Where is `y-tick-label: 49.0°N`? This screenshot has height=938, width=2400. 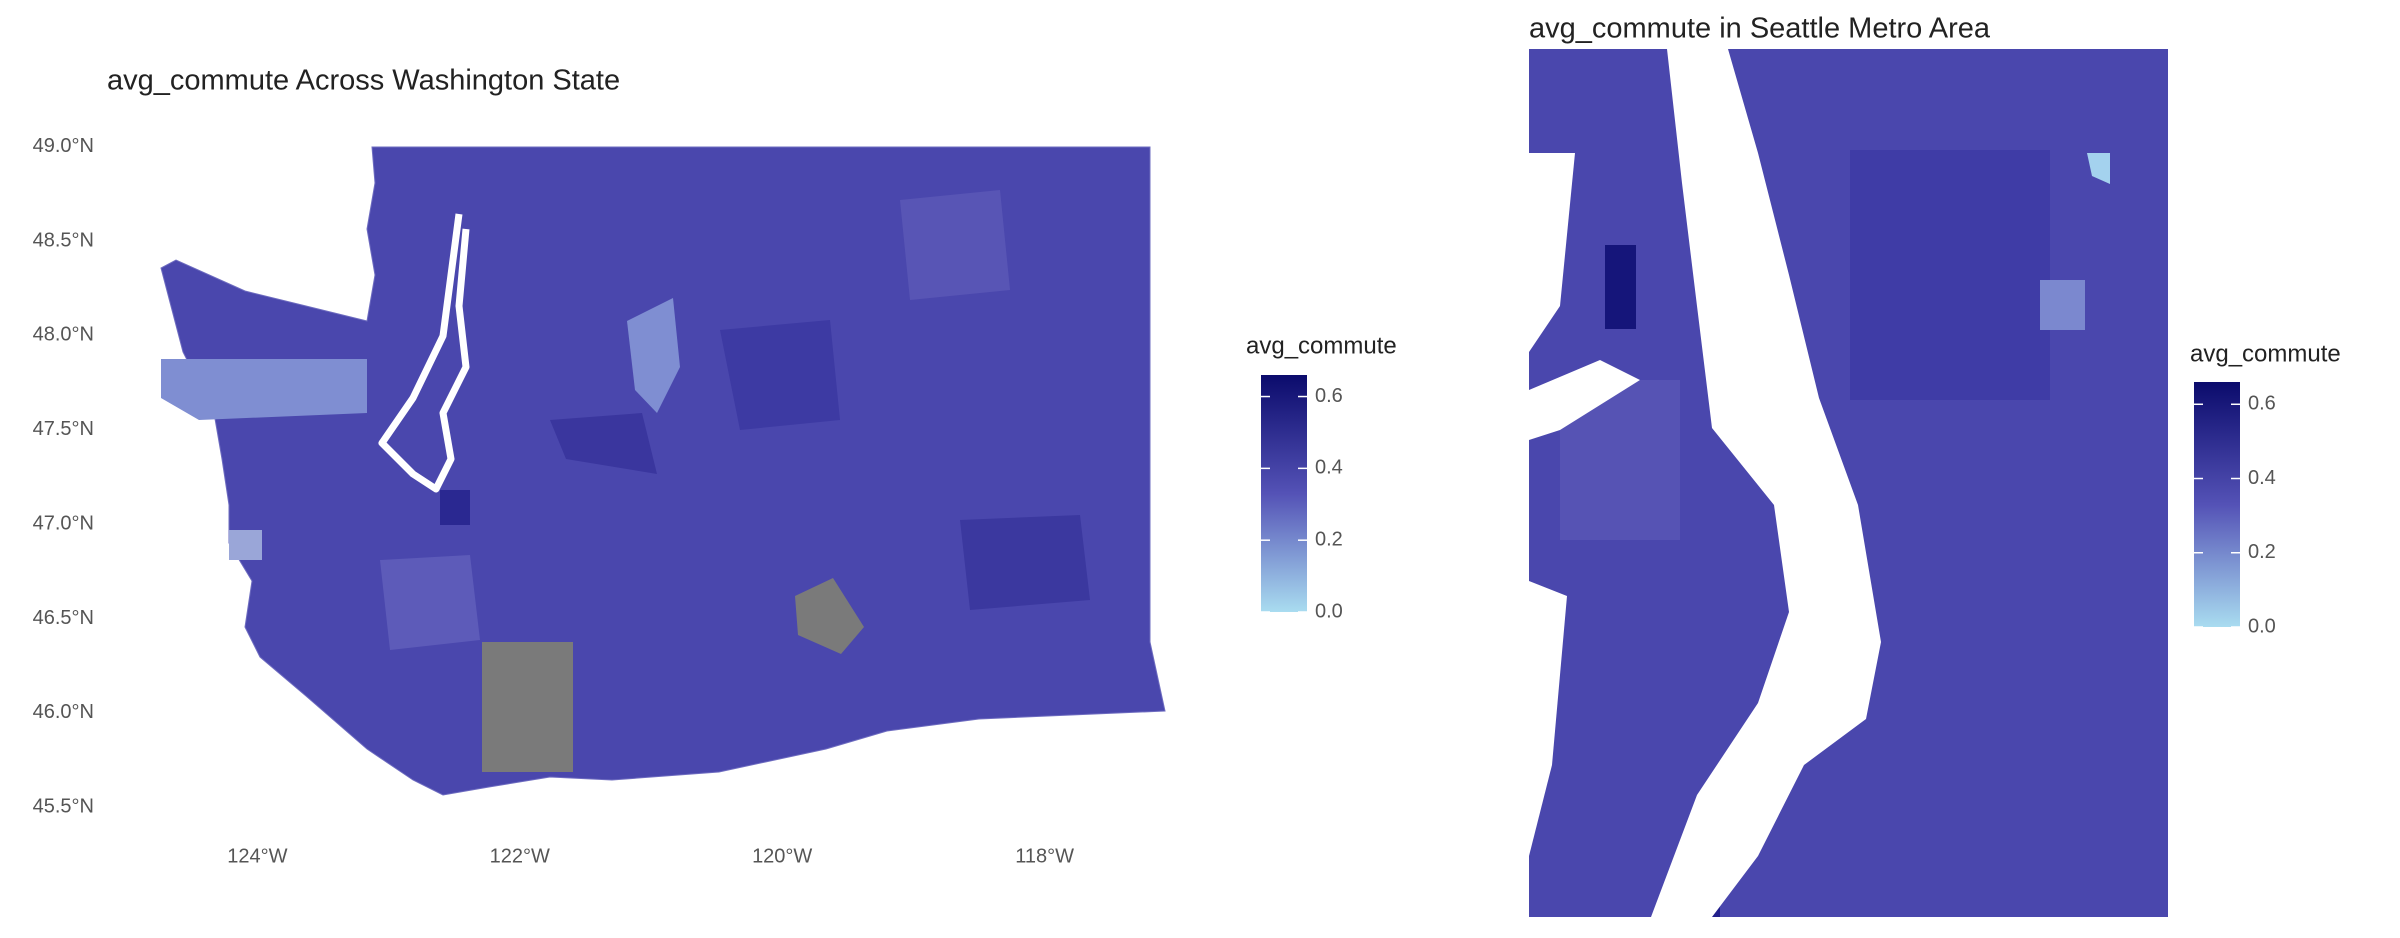
y-tick-label: 49.0°N is located at coordinates (63, 146).